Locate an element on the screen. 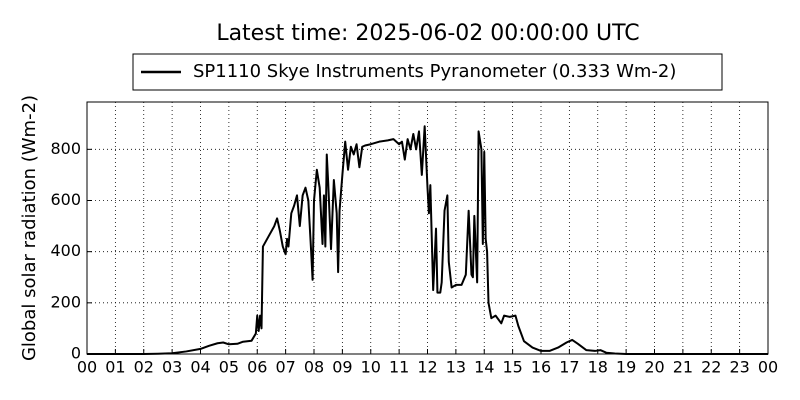 The height and width of the screenshot is (400, 800). y-tick-label: 600 is located at coordinates (65, 199).